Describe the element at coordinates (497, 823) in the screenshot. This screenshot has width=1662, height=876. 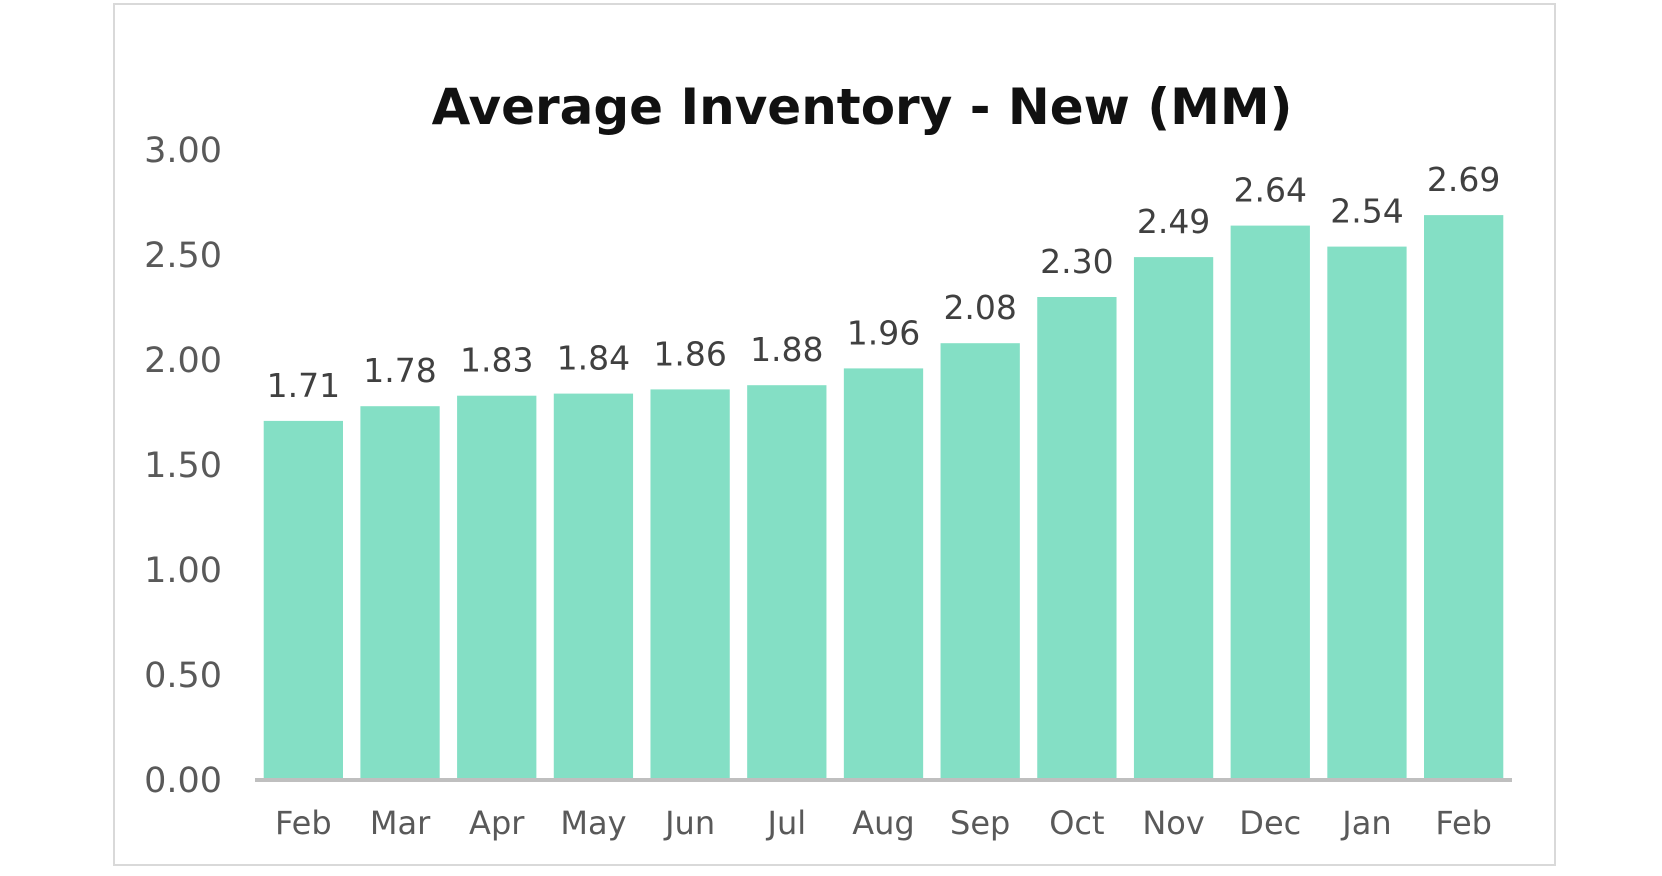
I see `x-tick-label: Apr` at that location.